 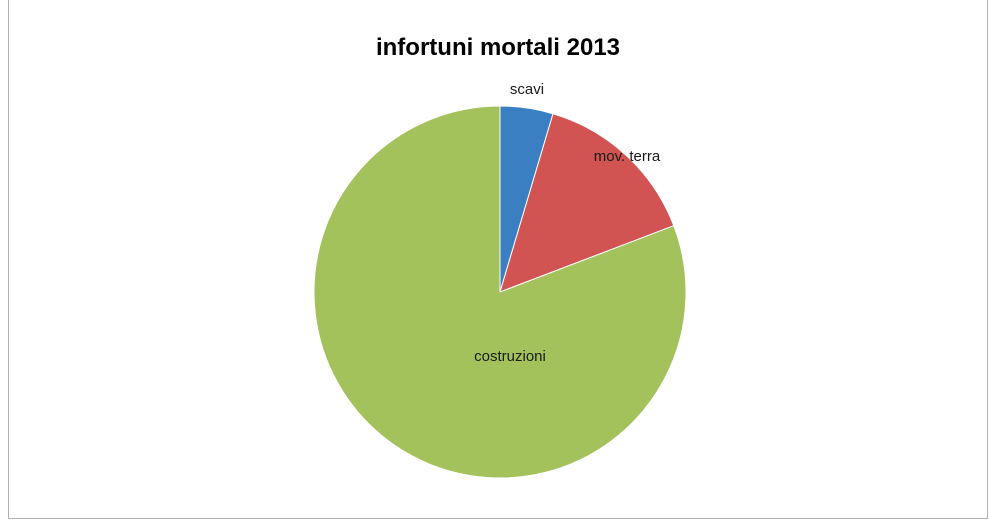 What do you see at coordinates (527, 89) in the screenshot?
I see `slice-label-scavi: scavi` at bounding box center [527, 89].